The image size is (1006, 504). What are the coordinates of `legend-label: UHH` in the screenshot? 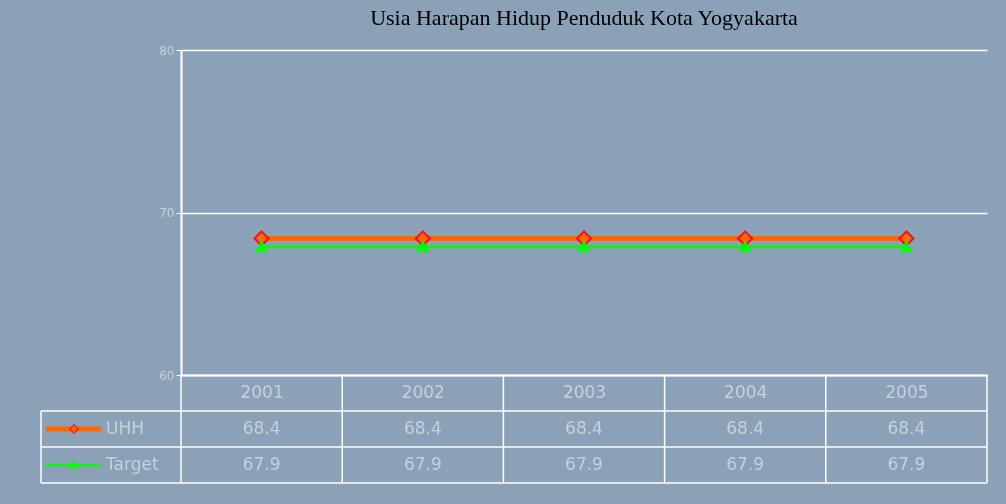 It's located at (125, 428).